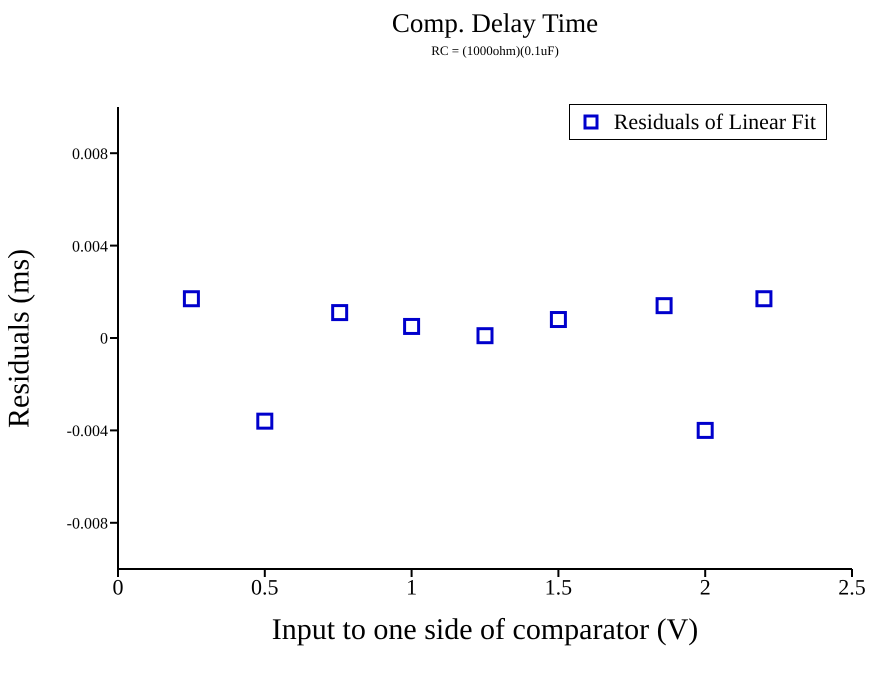 This screenshot has width=880, height=682. I want to click on x-tick-label: 0, so click(118, 587).